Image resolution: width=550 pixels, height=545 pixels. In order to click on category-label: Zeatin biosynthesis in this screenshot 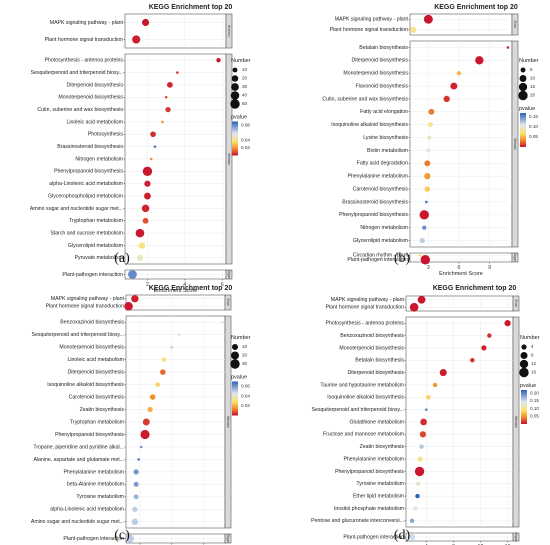, I will do `click(102, 410)`.